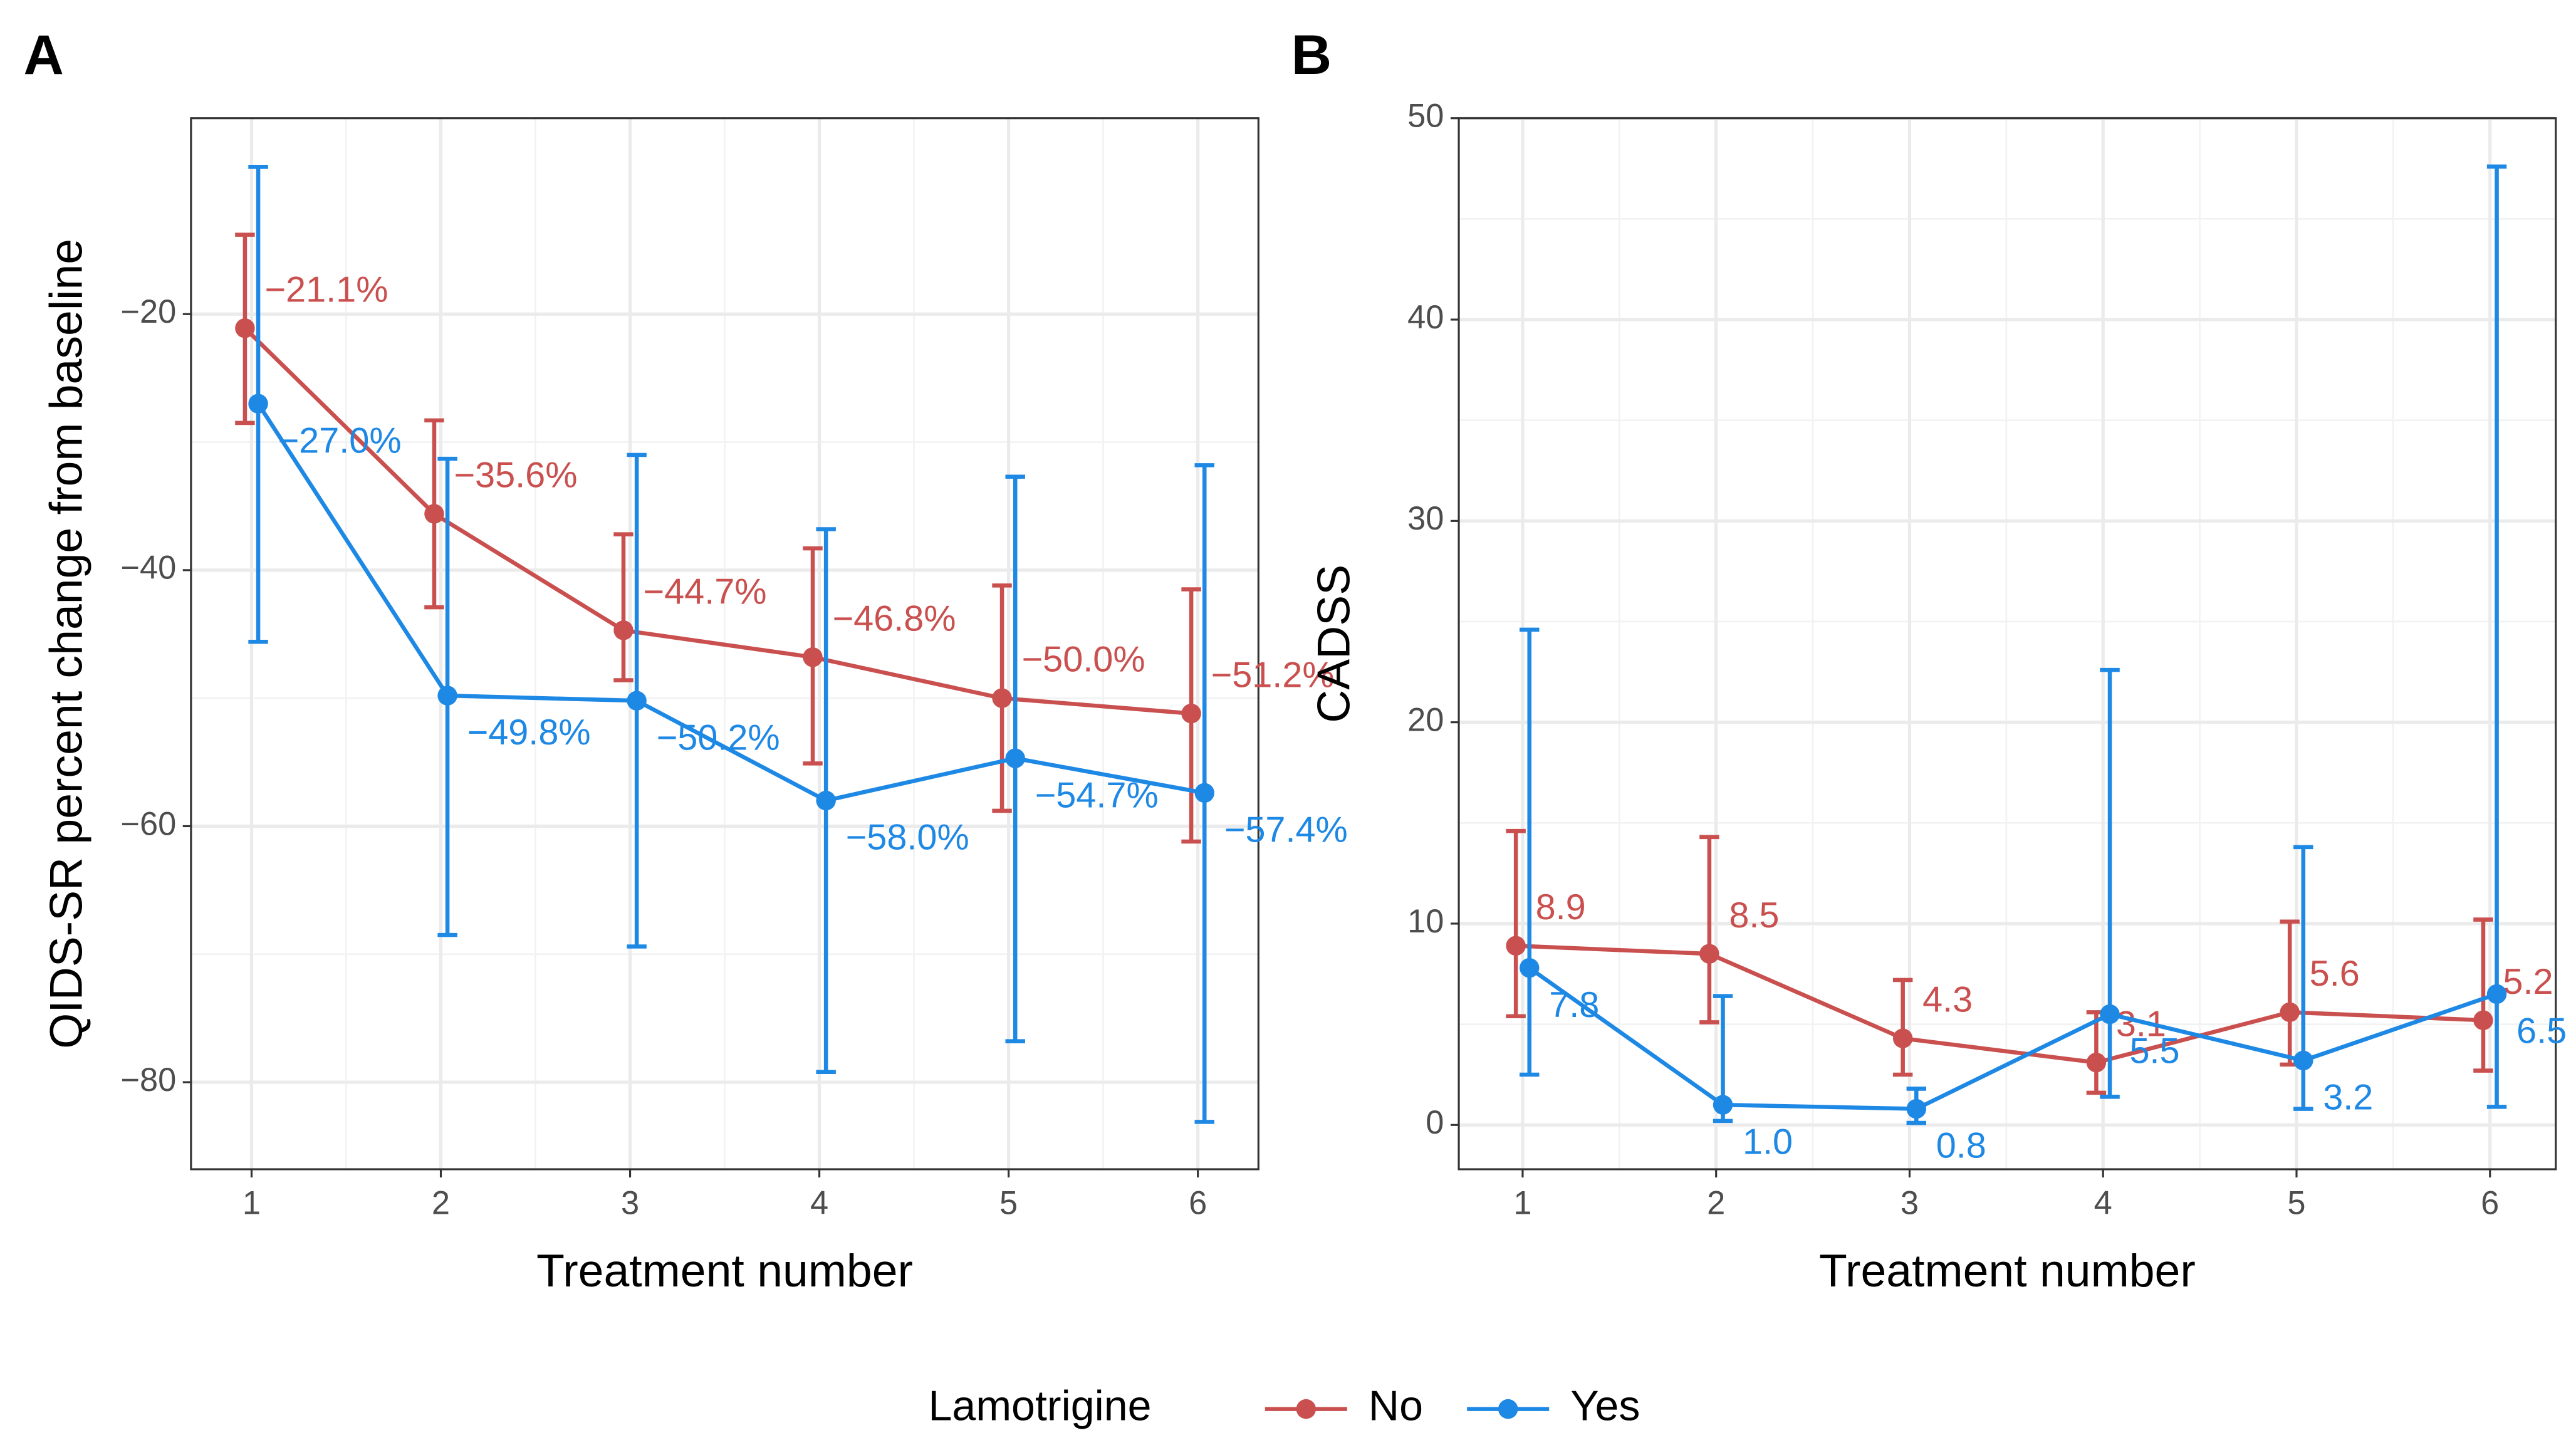  What do you see at coordinates (2528, 982) in the screenshot?
I see `value-label: 5.2` at bounding box center [2528, 982].